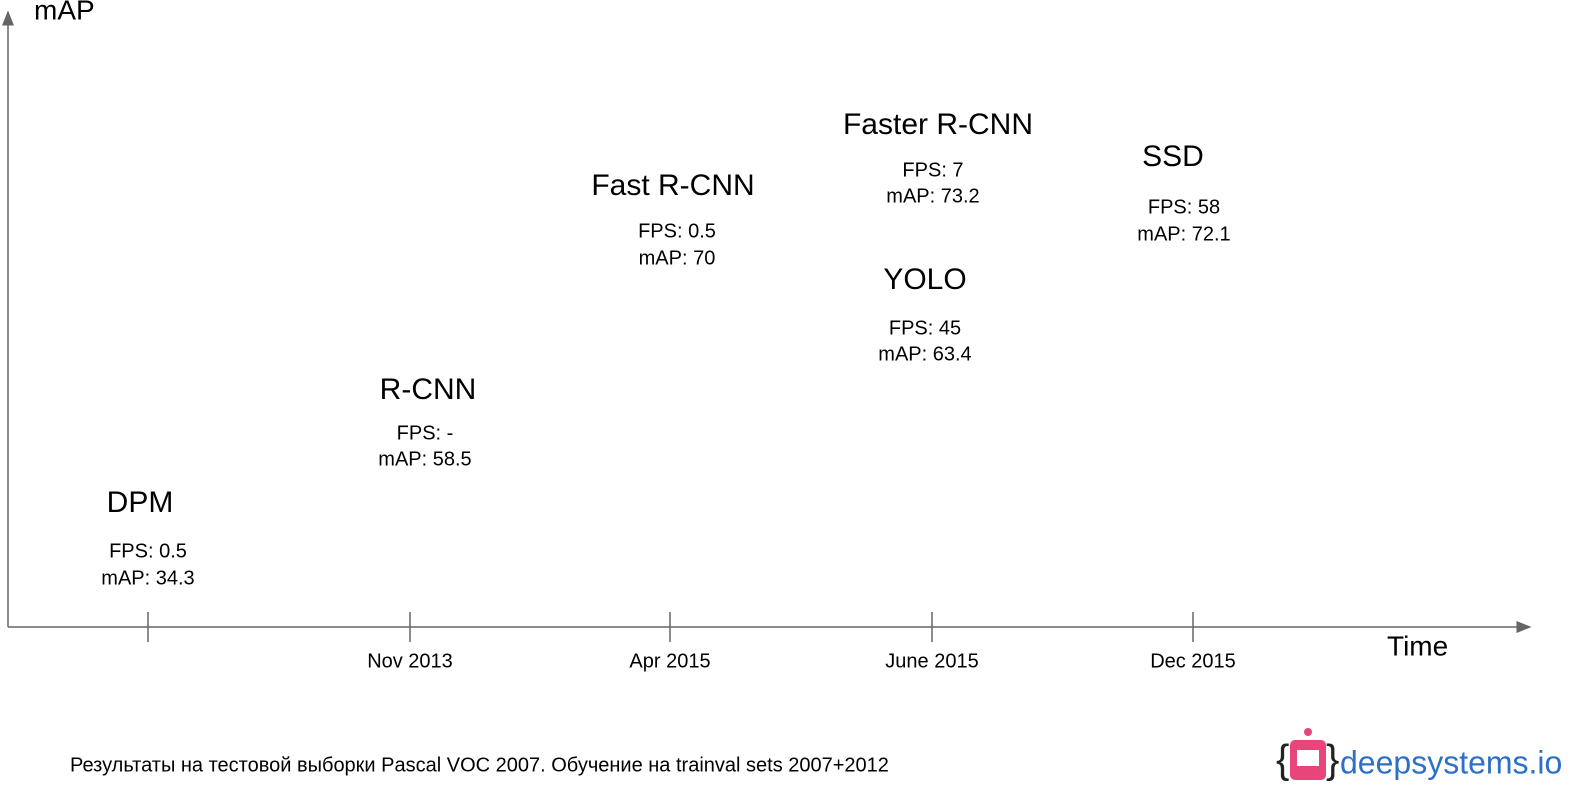 The image size is (1585, 789). I want to click on model-map: mAP: 70, so click(677, 258).